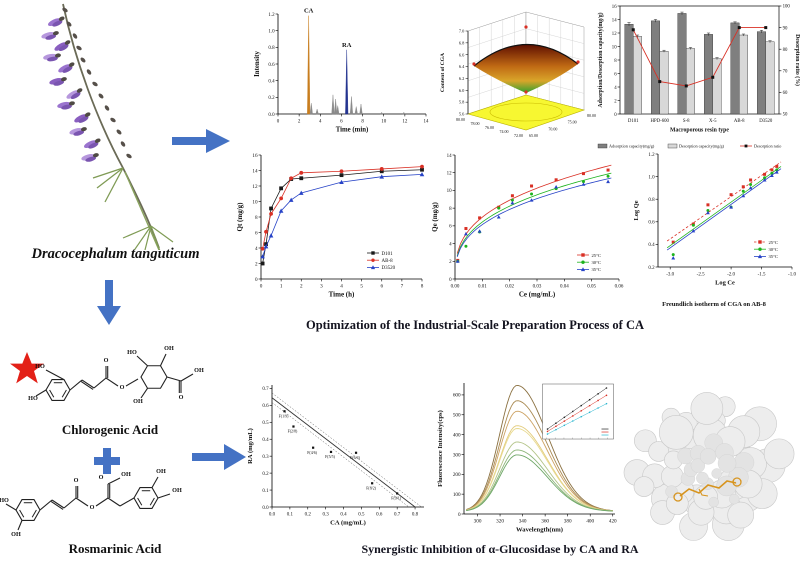 Image resolution: width=800 pixels, height=566 pixels. I want to click on svg-text: Log Ce, so click(725, 283).